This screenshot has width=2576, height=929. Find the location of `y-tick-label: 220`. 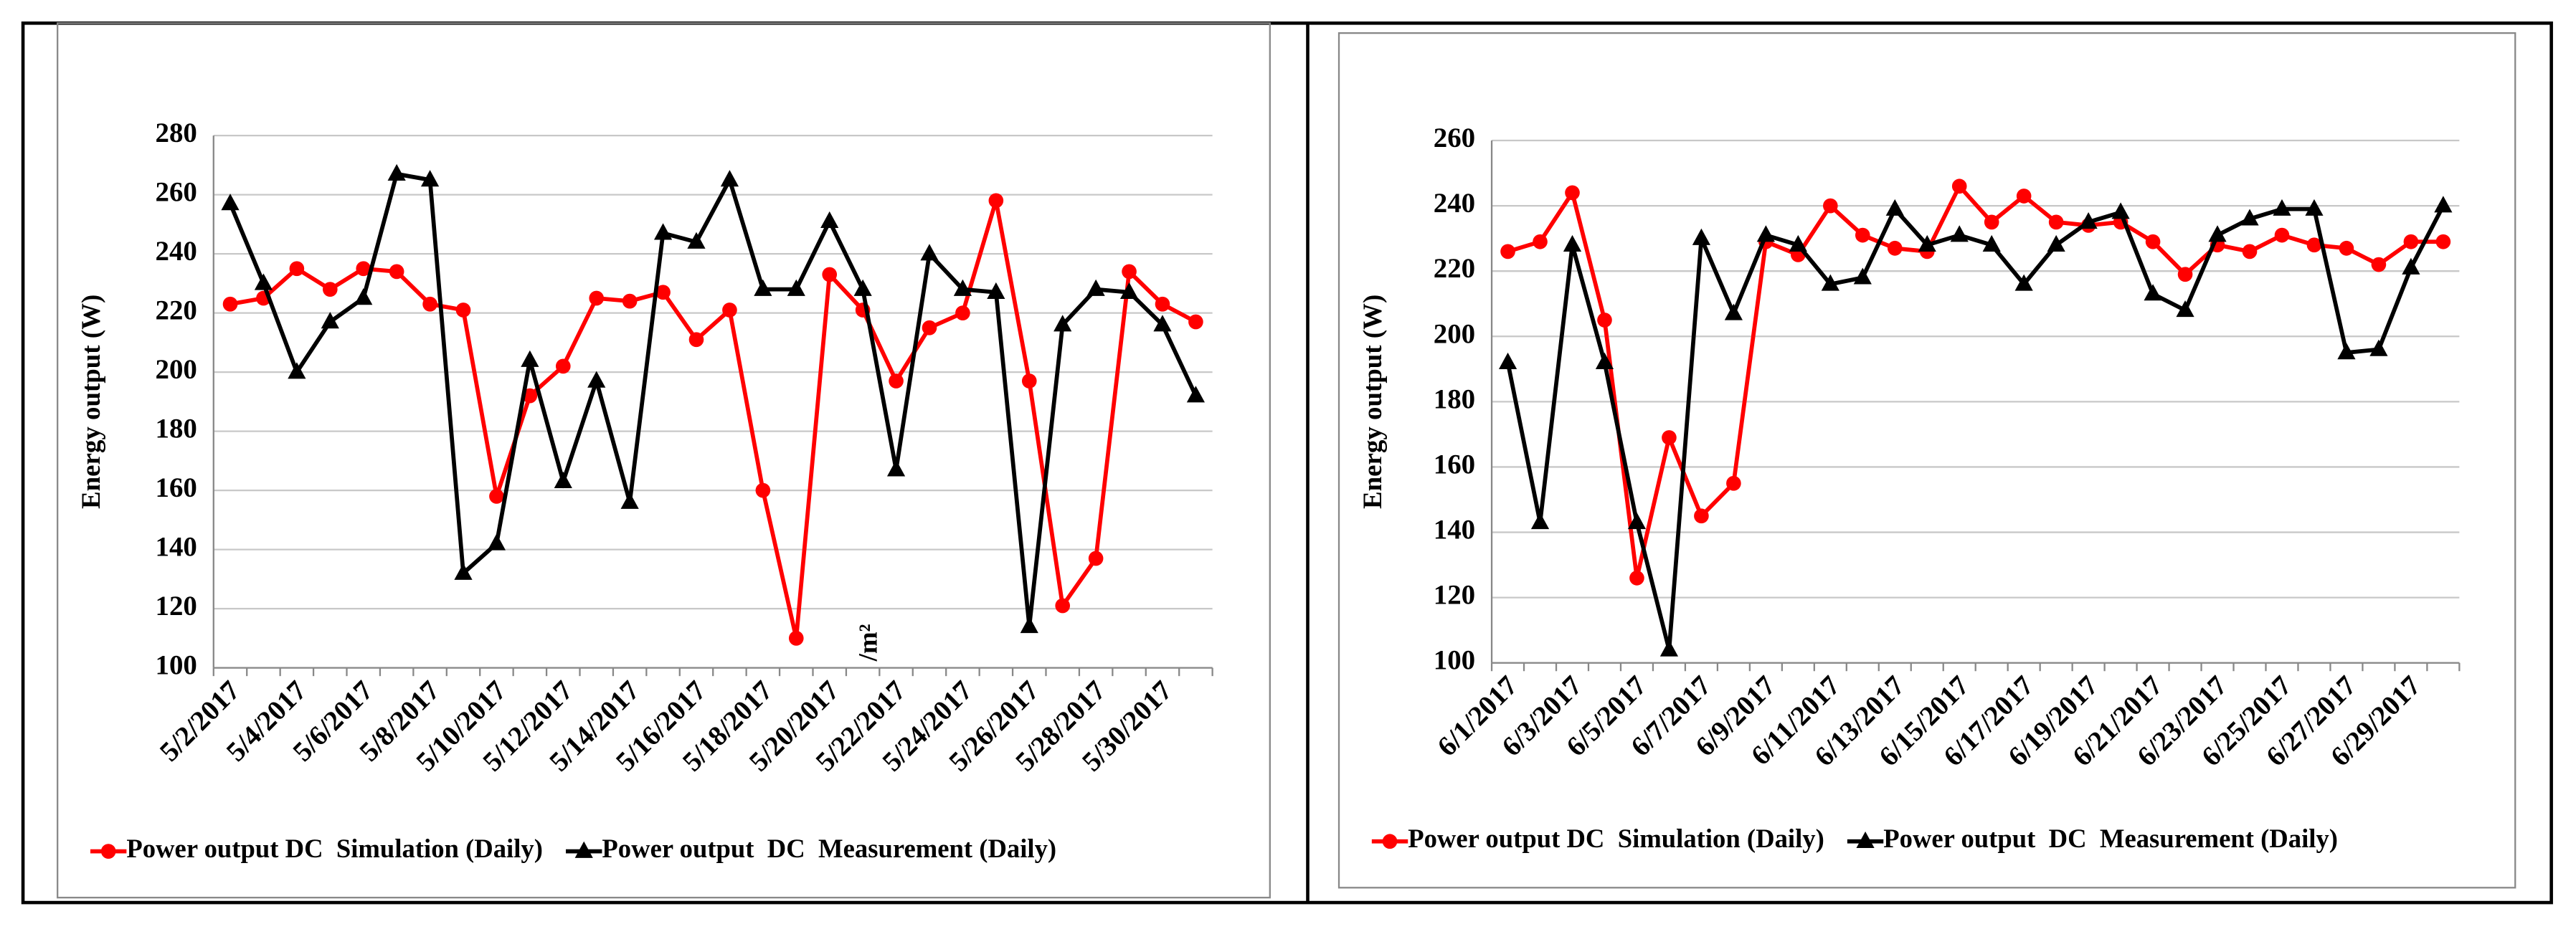

y-tick-label: 220 is located at coordinates (1454, 268).